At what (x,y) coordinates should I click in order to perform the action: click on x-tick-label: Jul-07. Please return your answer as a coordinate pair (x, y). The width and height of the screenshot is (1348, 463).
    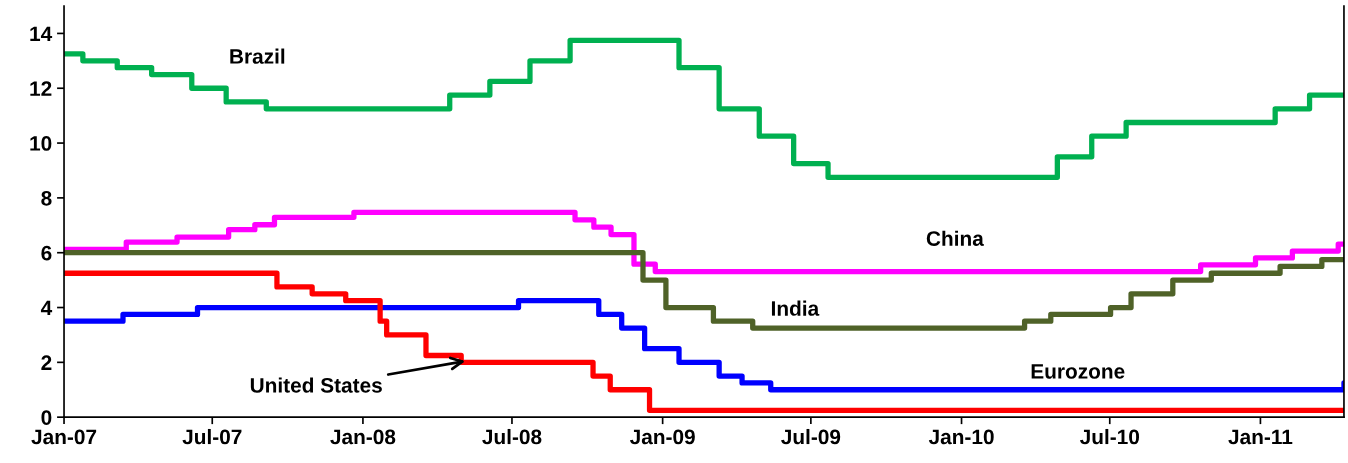
    Looking at the image, I should click on (212, 436).